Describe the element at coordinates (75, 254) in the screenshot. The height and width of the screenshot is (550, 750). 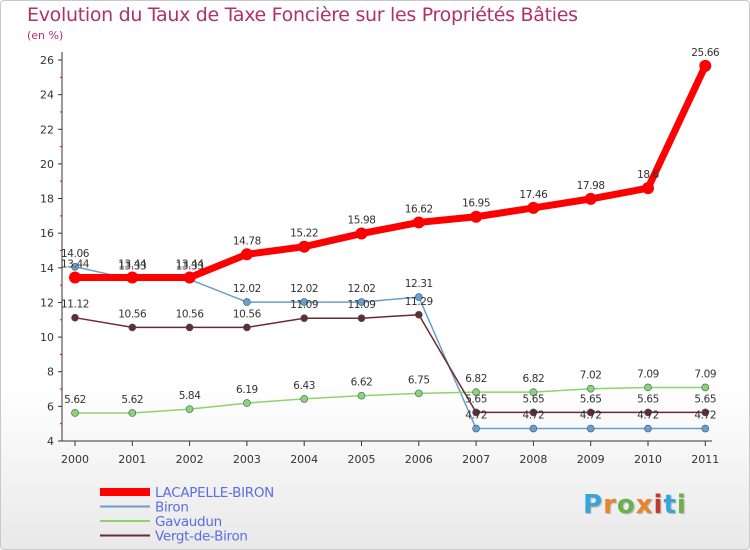
I see `data-label: 14.06` at that location.